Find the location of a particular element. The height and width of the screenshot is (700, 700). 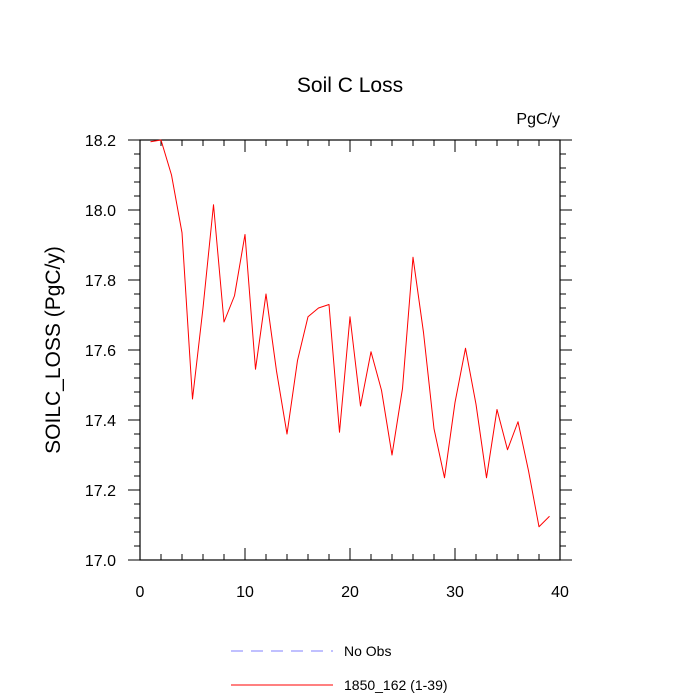

x-tick-label: 30 is located at coordinates (455, 592).